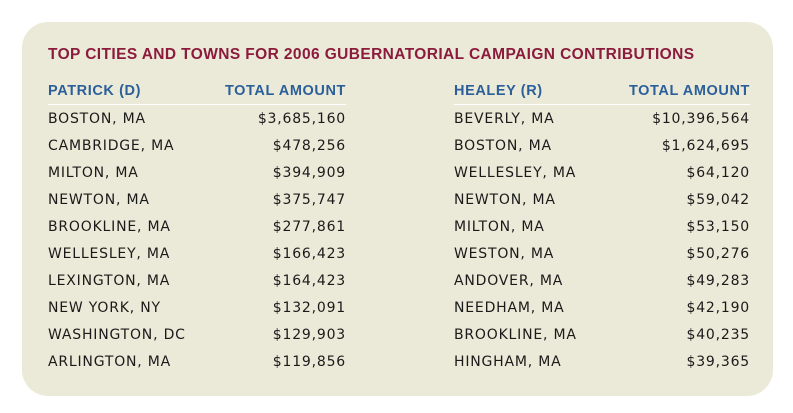 This screenshot has height=413, width=793. I want to click on amount-cell: $42,190, so click(718, 308).